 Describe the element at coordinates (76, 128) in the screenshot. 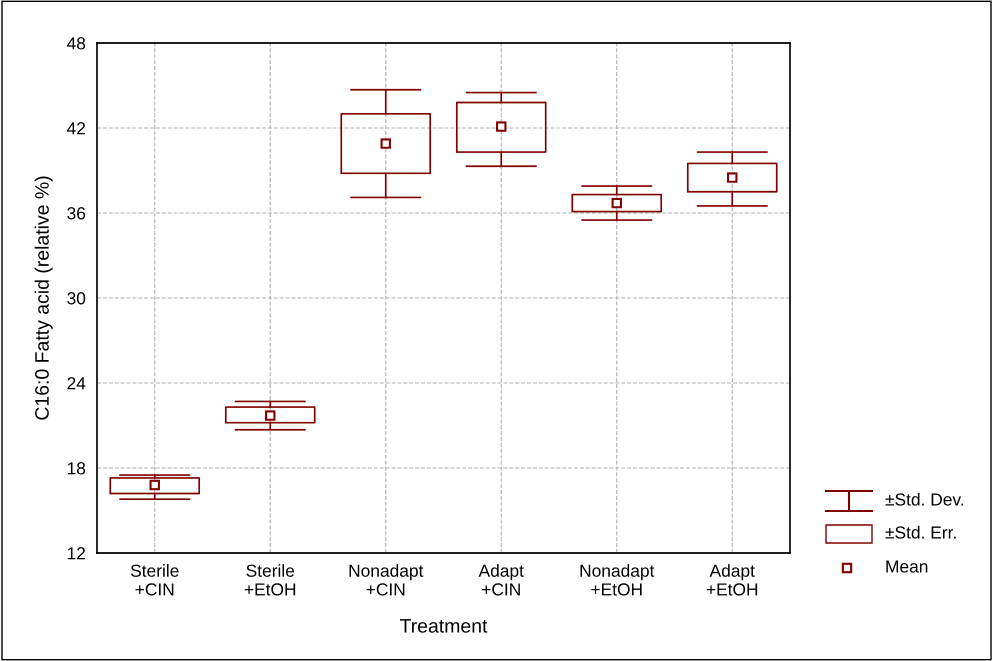

I see `y-tick-label: 42` at that location.